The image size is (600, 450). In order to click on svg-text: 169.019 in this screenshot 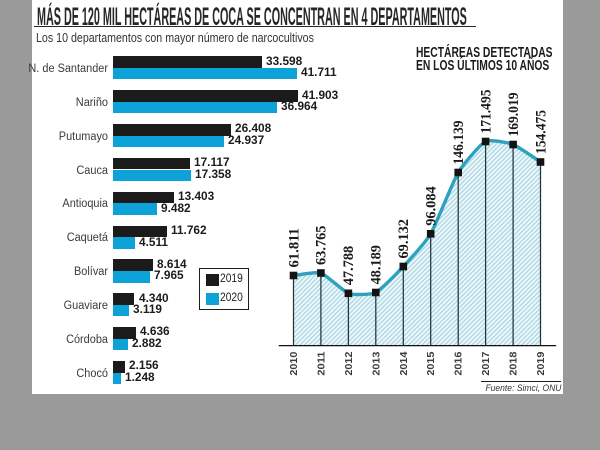, I will do `click(514, 115)`.